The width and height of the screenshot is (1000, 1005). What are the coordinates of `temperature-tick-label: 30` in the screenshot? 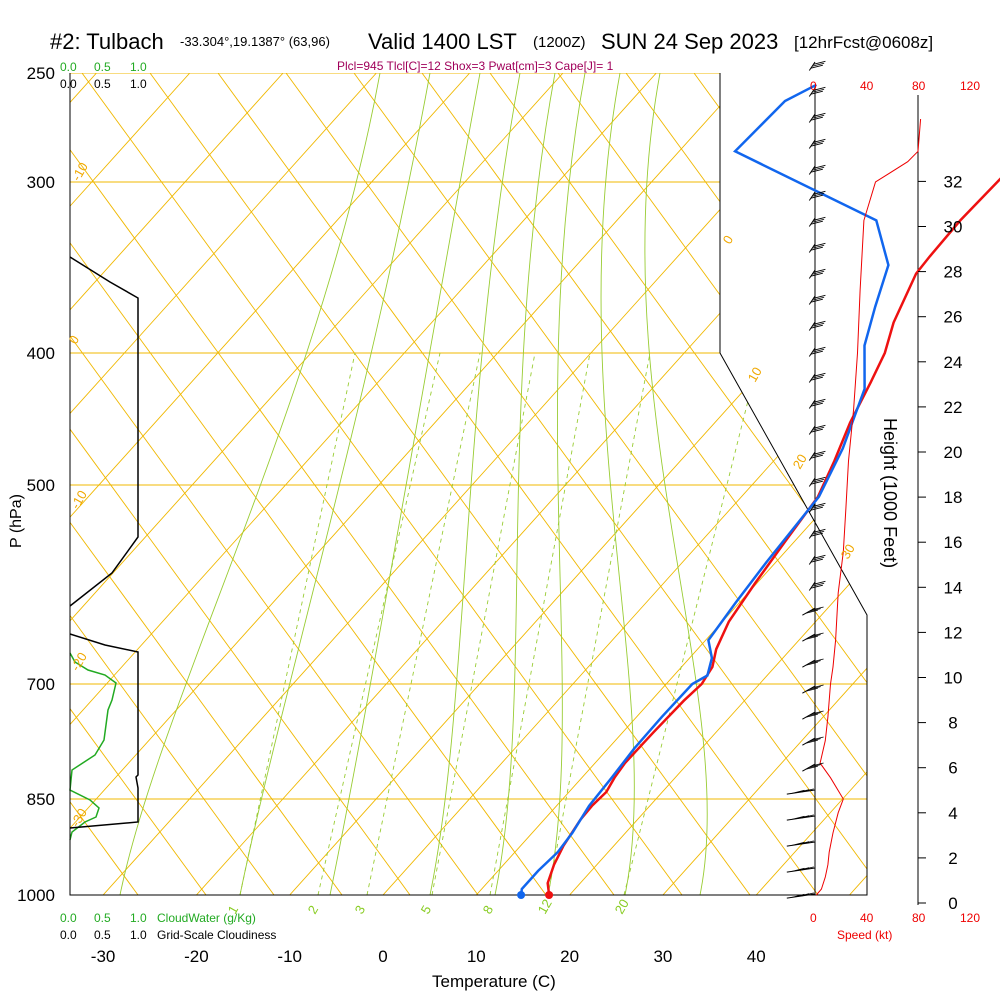 It's located at (662, 956).